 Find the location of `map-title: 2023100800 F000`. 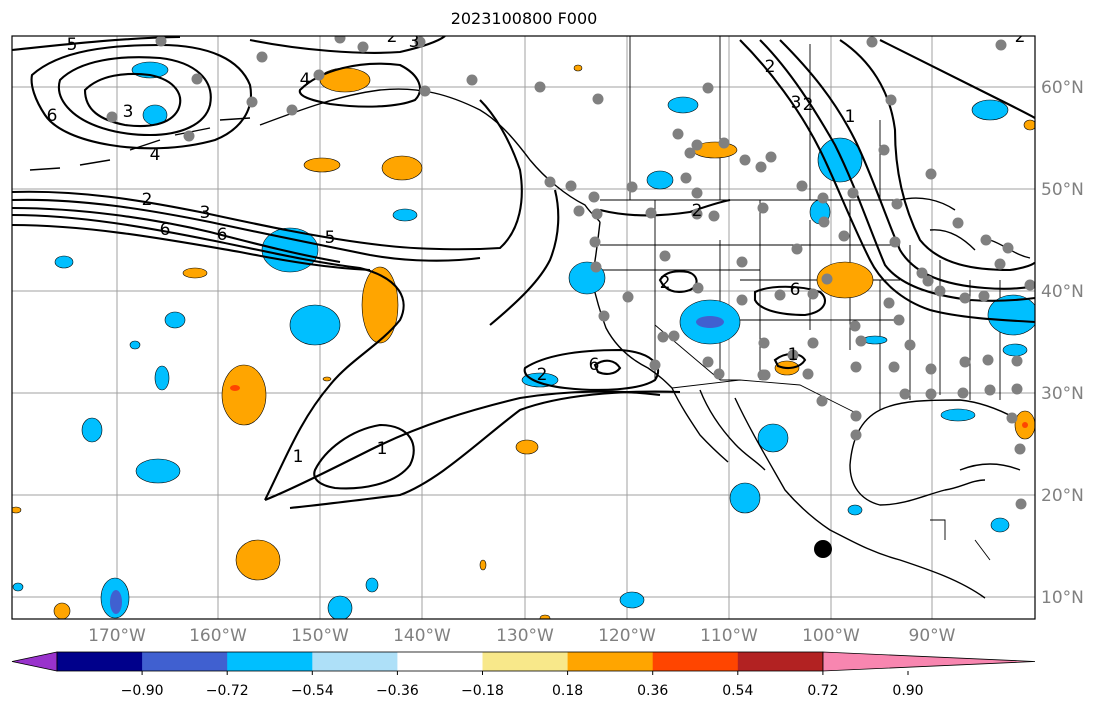

map-title: 2023100800 F000 is located at coordinates (524, 18).